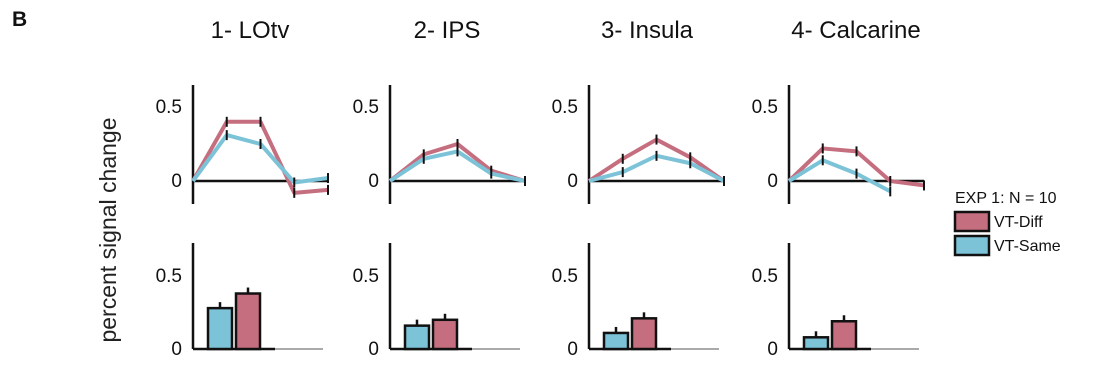 Image resolution: width=1093 pixels, height=365 pixels. What do you see at coordinates (250, 30) in the screenshot?
I see `panel-title: 1- LOtv` at bounding box center [250, 30].